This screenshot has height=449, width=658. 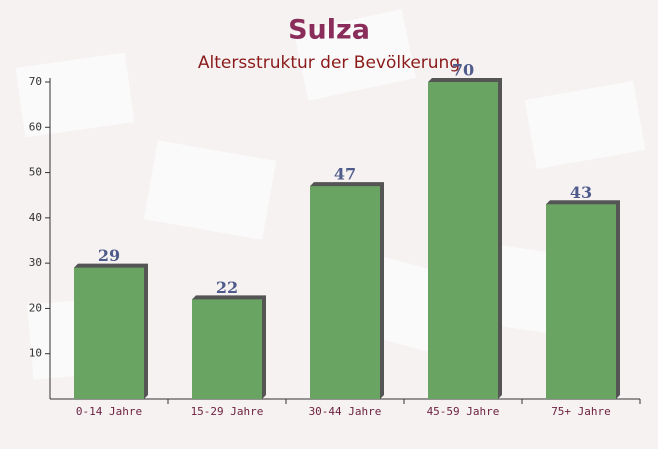 I want to click on y-tick-label: 60, so click(x=35, y=126).